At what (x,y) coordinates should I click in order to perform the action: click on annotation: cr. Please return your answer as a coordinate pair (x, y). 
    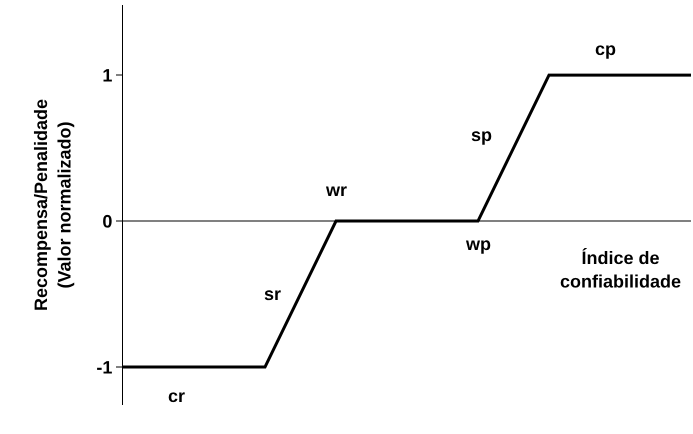
    Looking at the image, I should click on (177, 396).